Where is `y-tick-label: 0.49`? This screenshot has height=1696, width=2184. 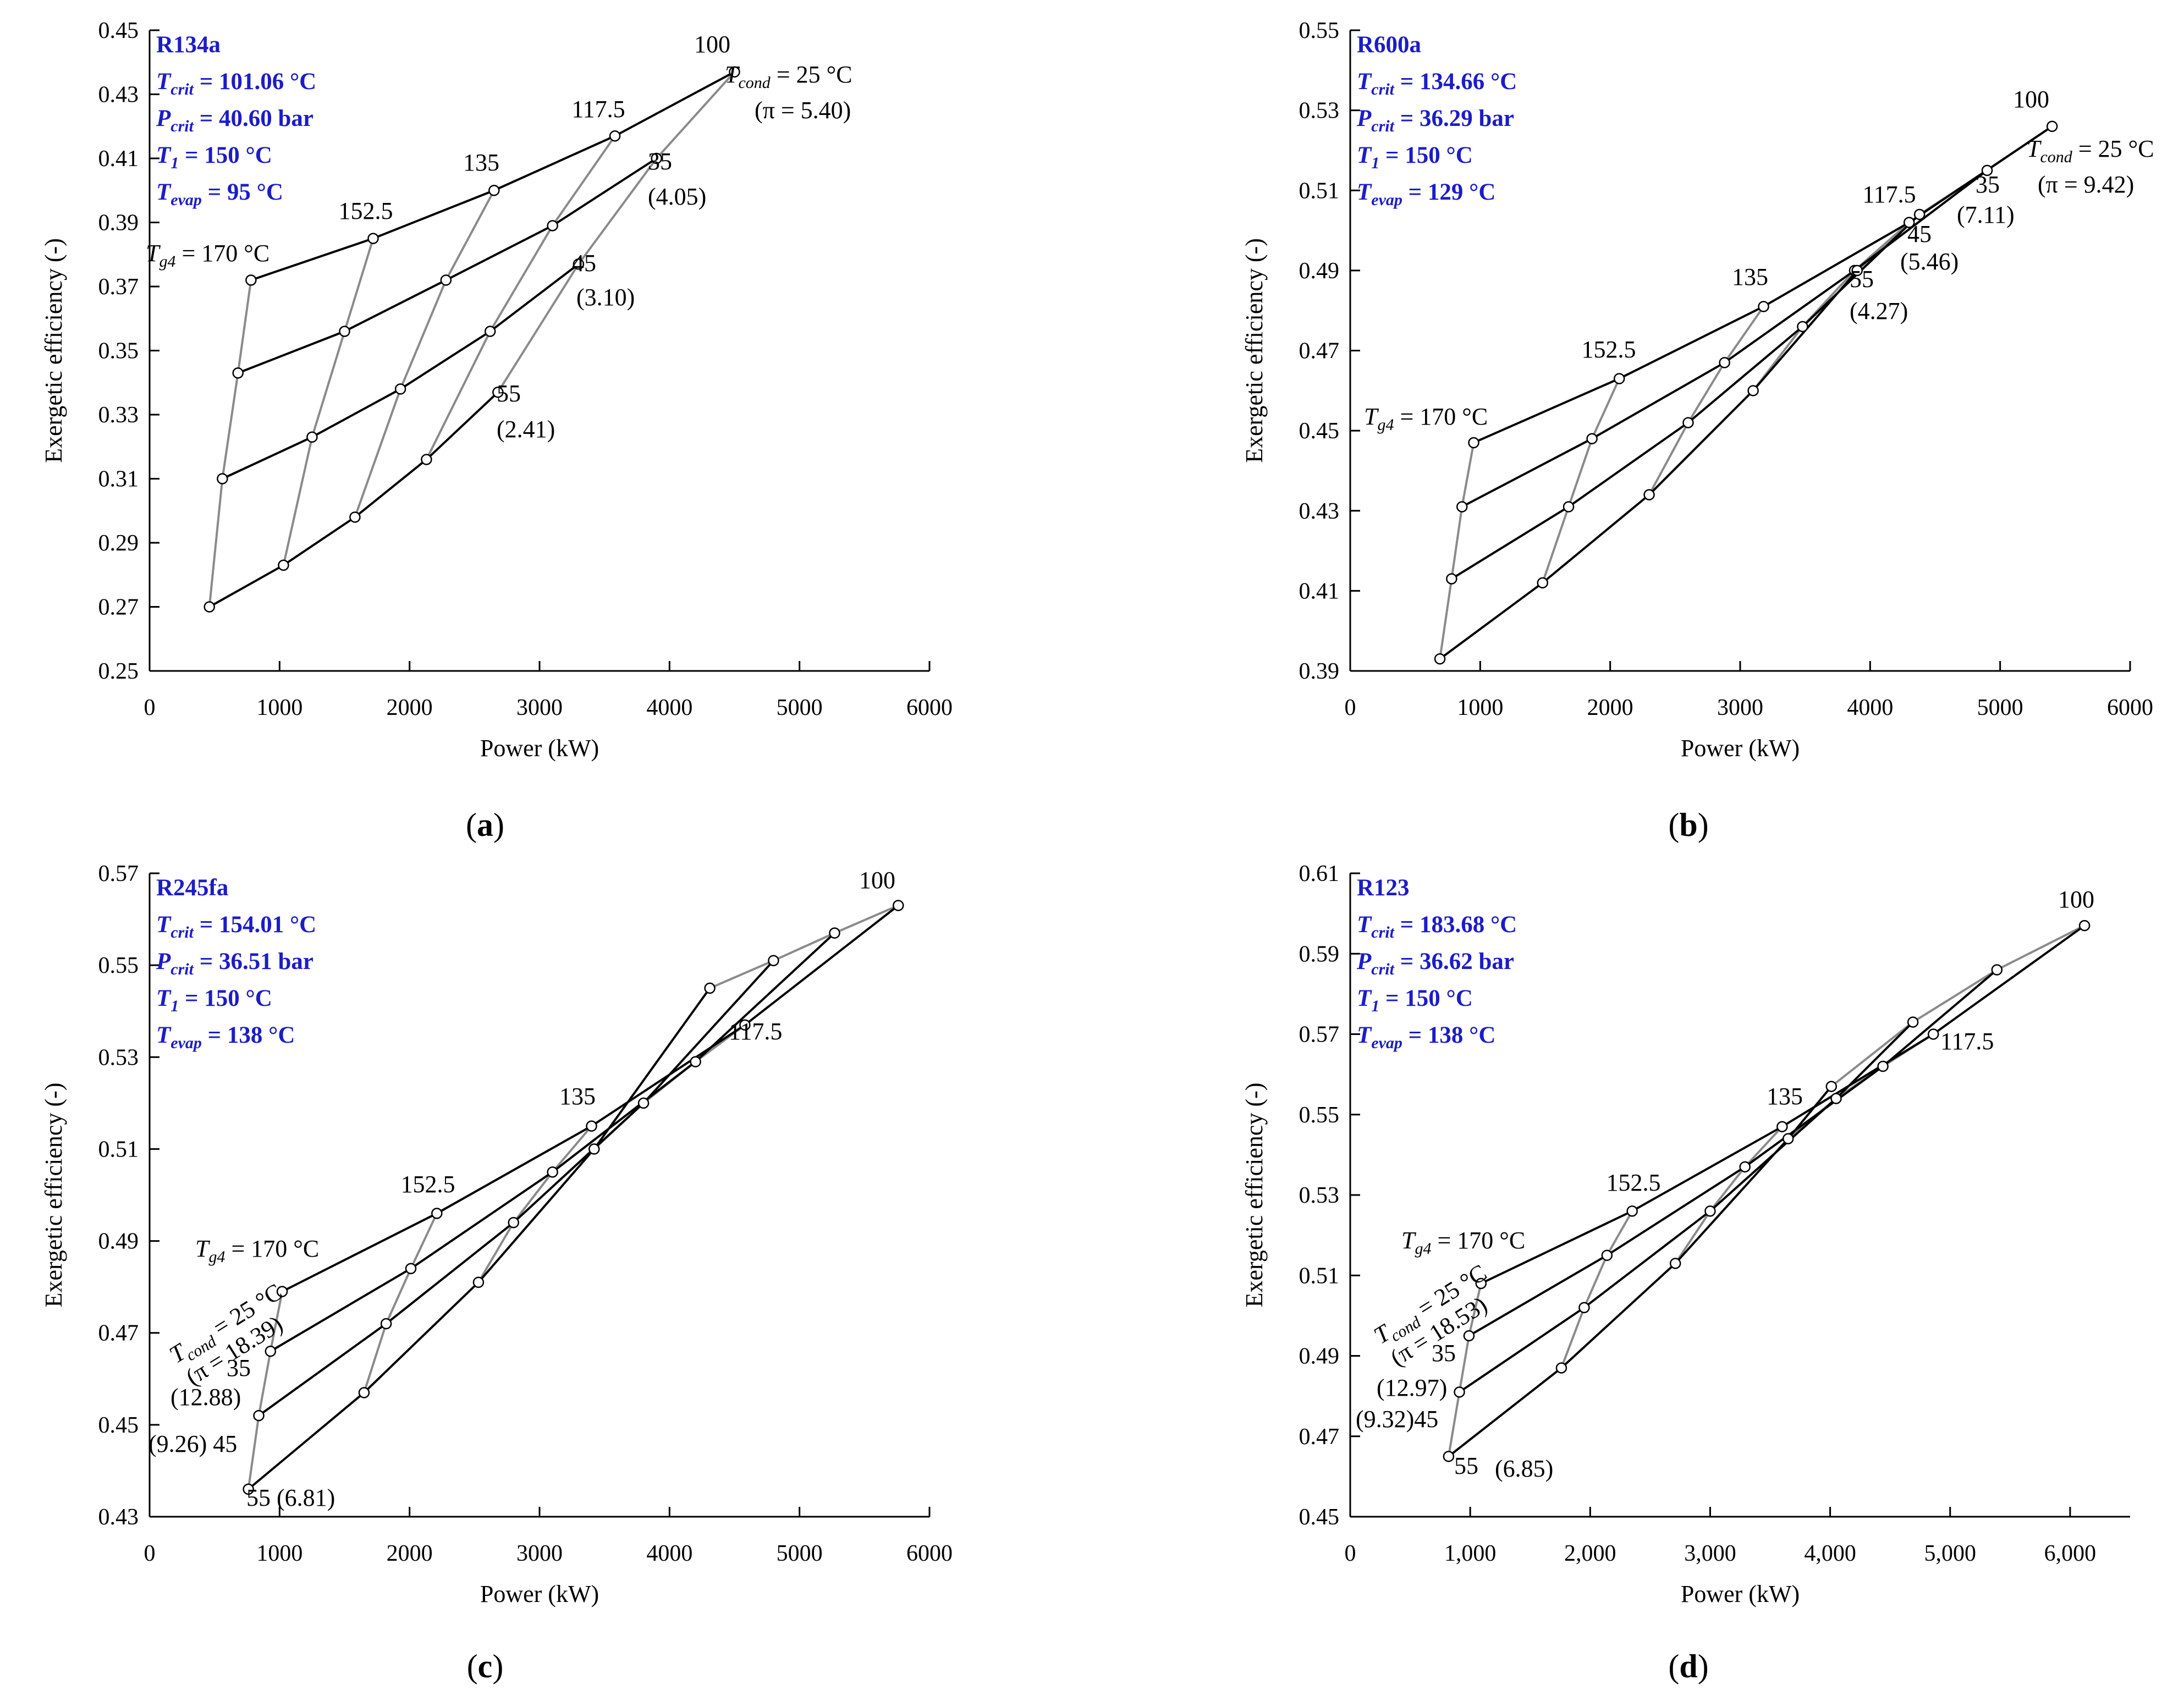
y-tick-label: 0.49 is located at coordinates (1320, 1357).